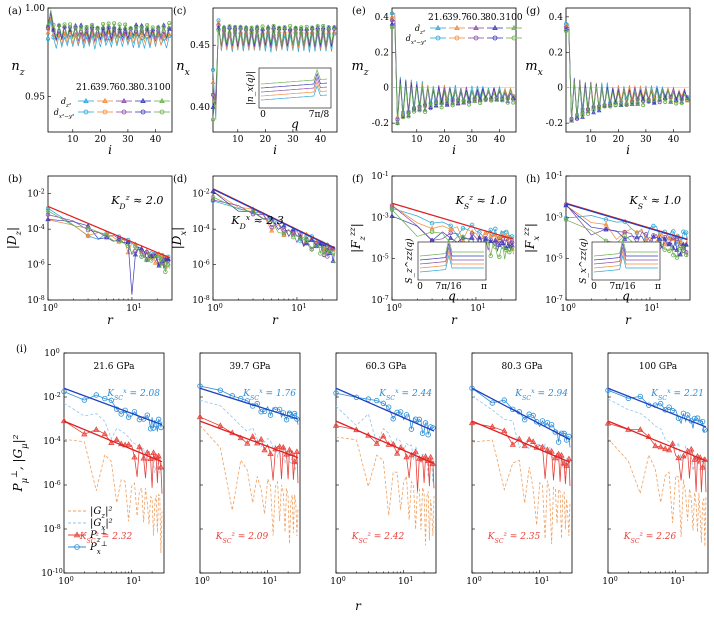 The width and height of the screenshot is (714, 617). I want to click on inset-x-label: q, so click(452, 296).